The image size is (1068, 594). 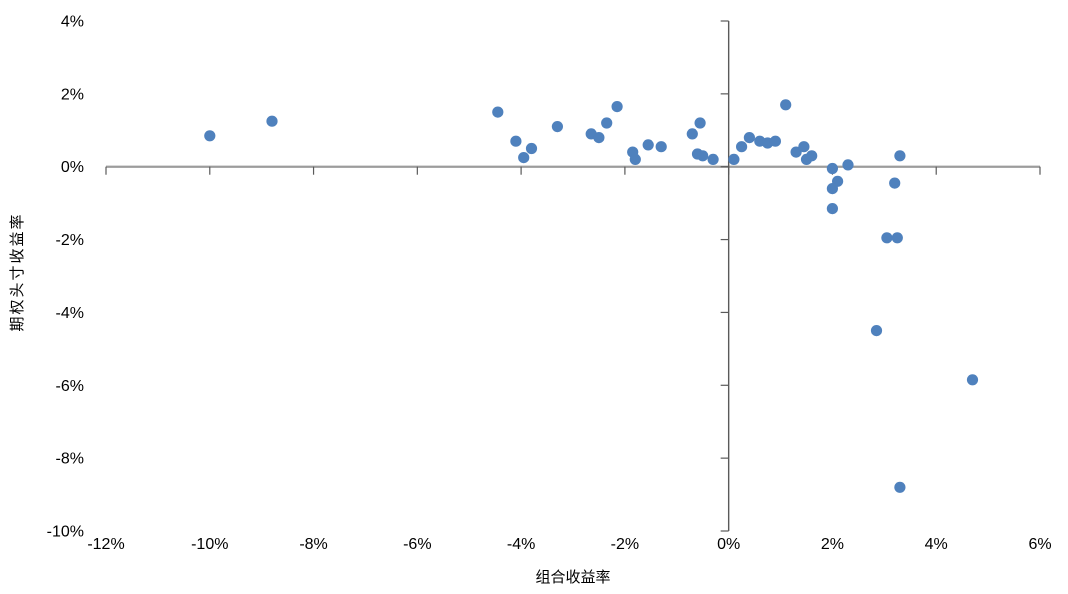 What do you see at coordinates (936, 544) in the screenshot?
I see `x-tick-label: 4%` at bounding box center [936, 544].